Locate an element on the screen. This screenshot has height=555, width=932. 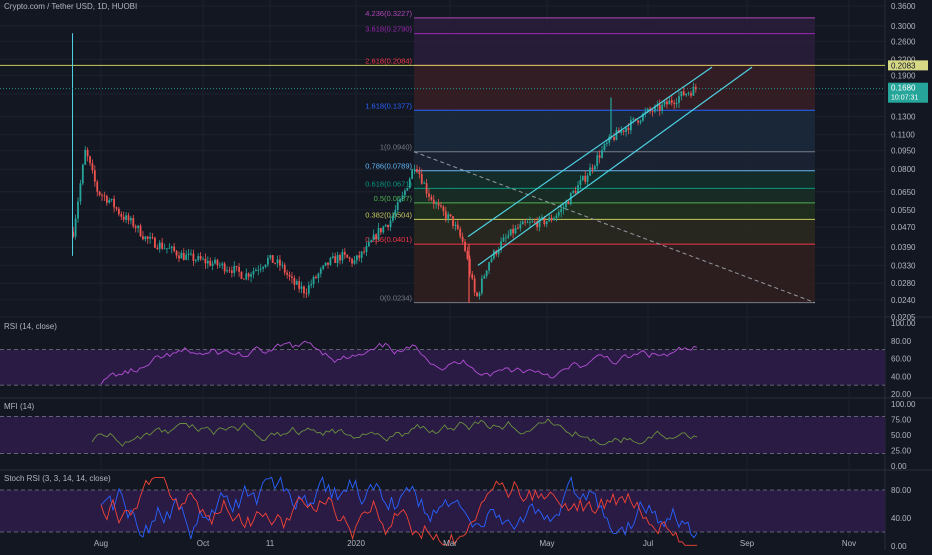
x-axis-label: May is located at coordinates (546, 543).